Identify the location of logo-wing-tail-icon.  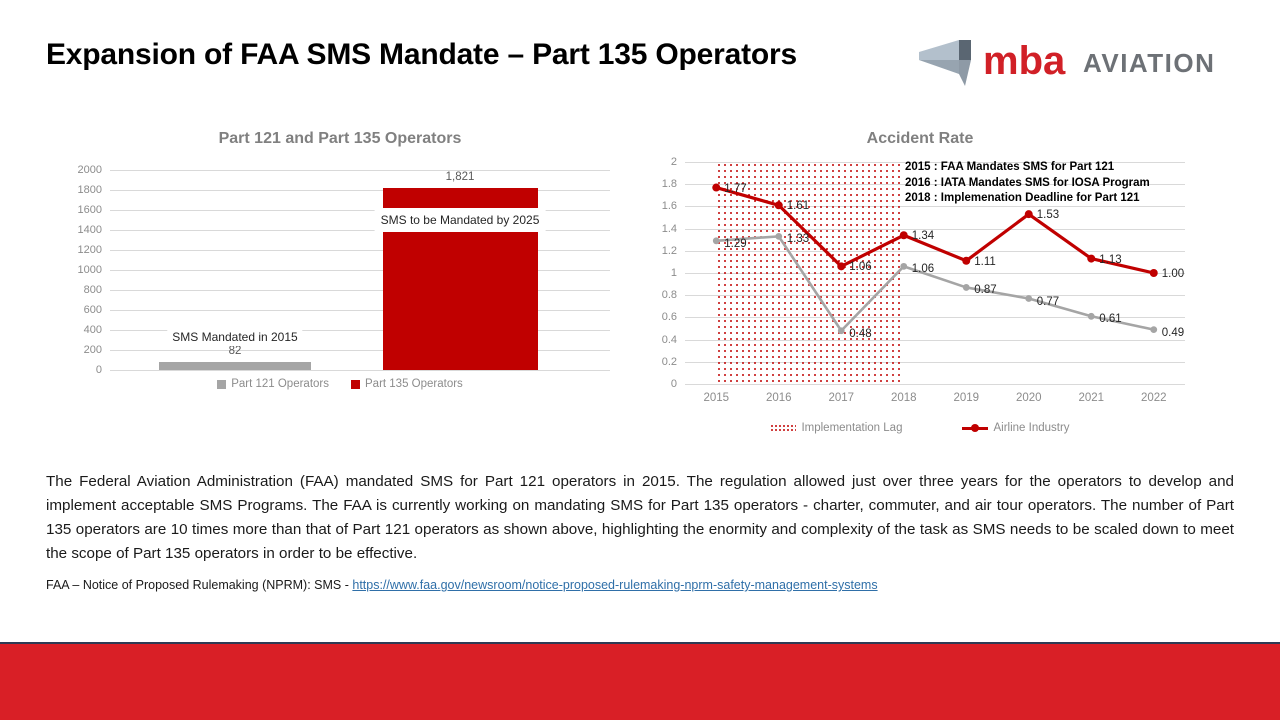
(939, 67).